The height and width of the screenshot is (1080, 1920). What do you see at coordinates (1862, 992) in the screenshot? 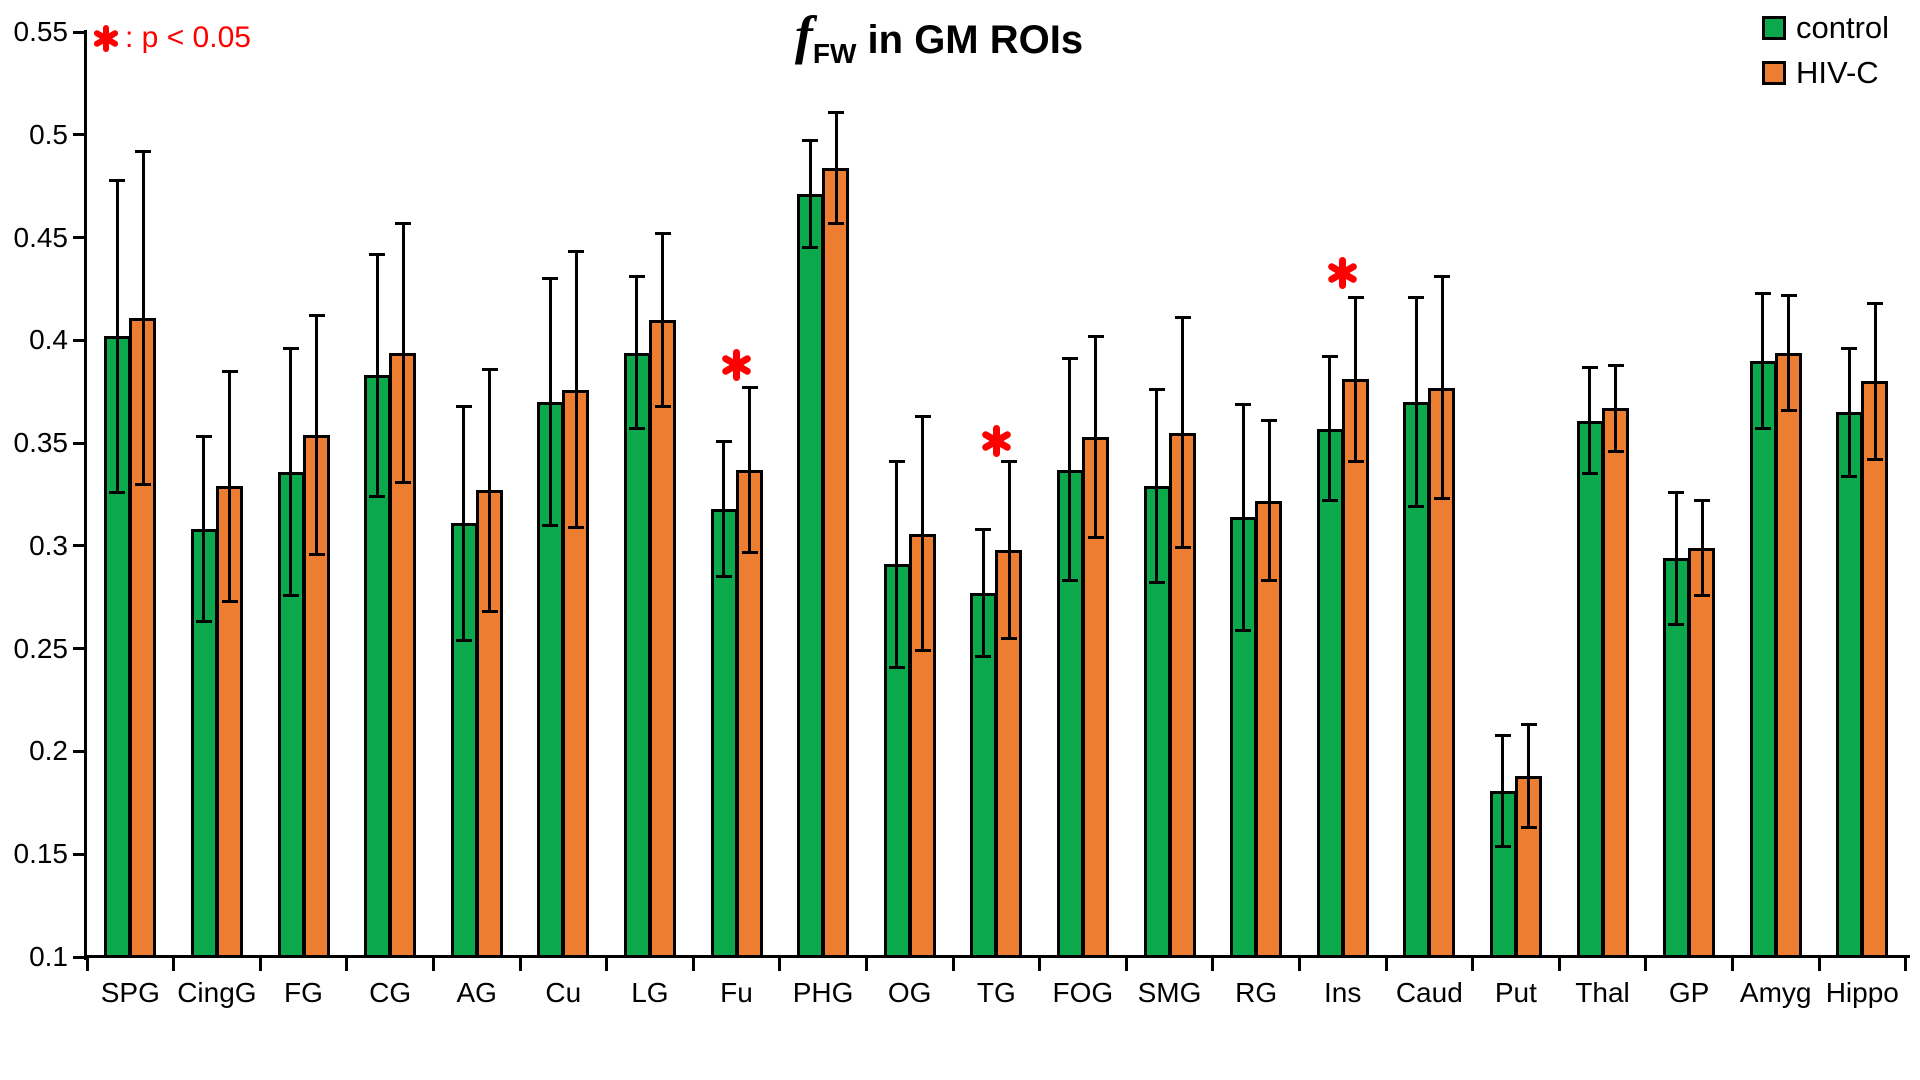
I see `x-tick-label: Hippo` at bounding box center [1862, 992].